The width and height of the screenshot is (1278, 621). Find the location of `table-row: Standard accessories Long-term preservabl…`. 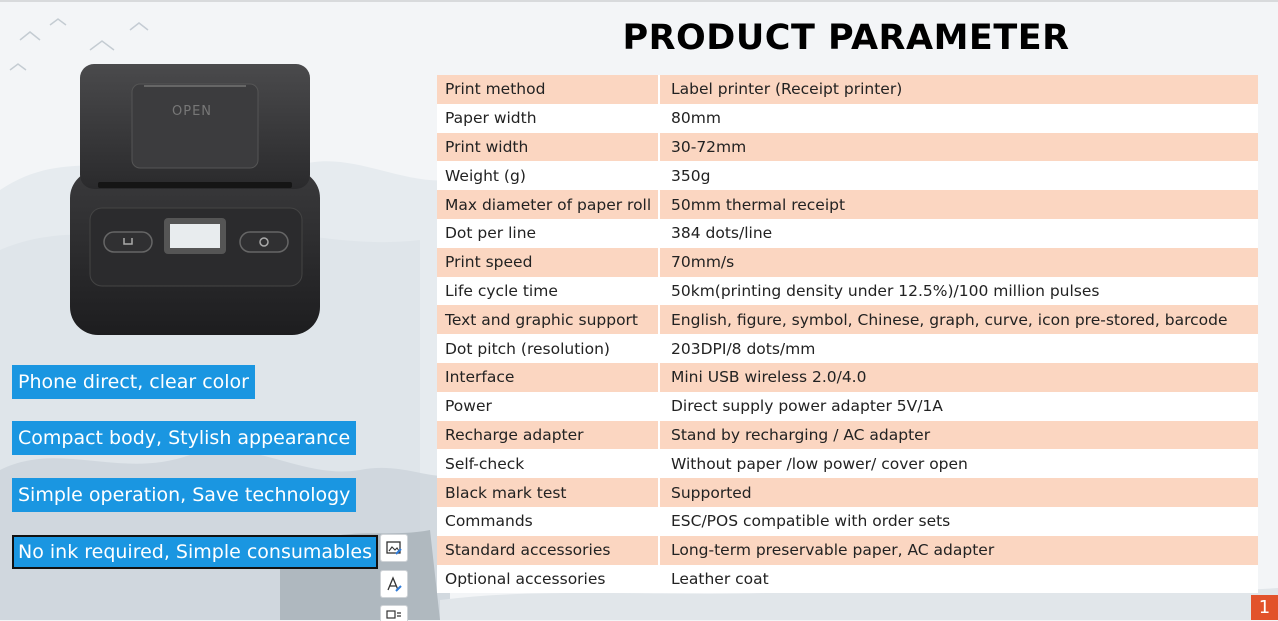

table-row: Standard accessories Long-term preservabl… is located at coordinates (847, 550).